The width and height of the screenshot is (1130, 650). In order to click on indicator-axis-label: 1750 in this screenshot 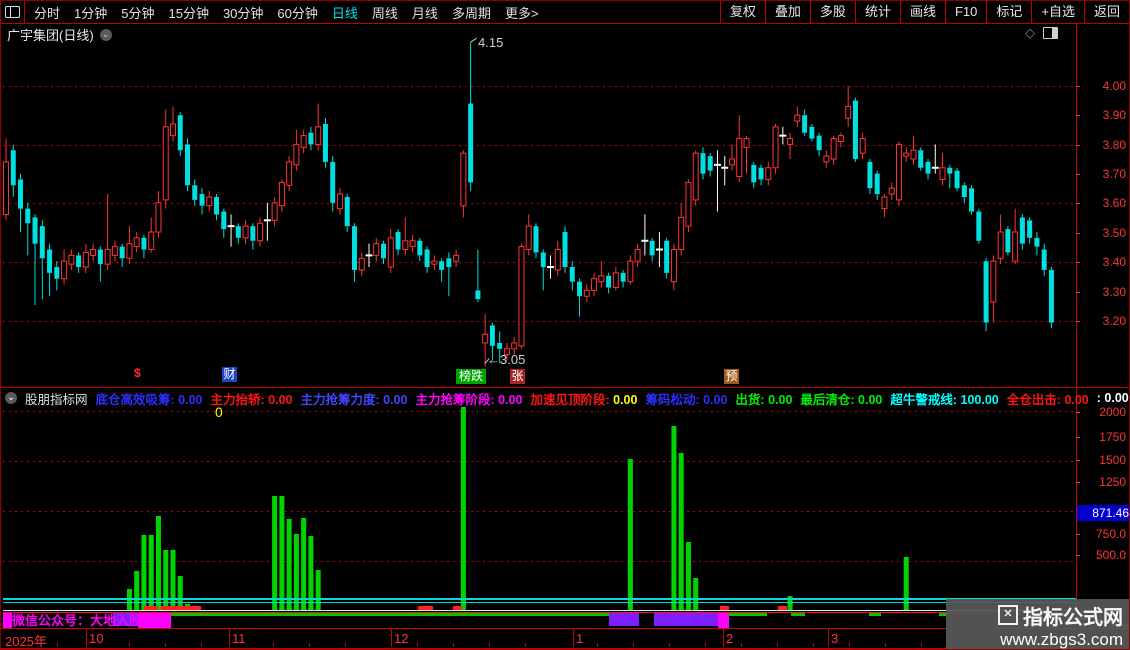, I will do `click(1112, 437)`.